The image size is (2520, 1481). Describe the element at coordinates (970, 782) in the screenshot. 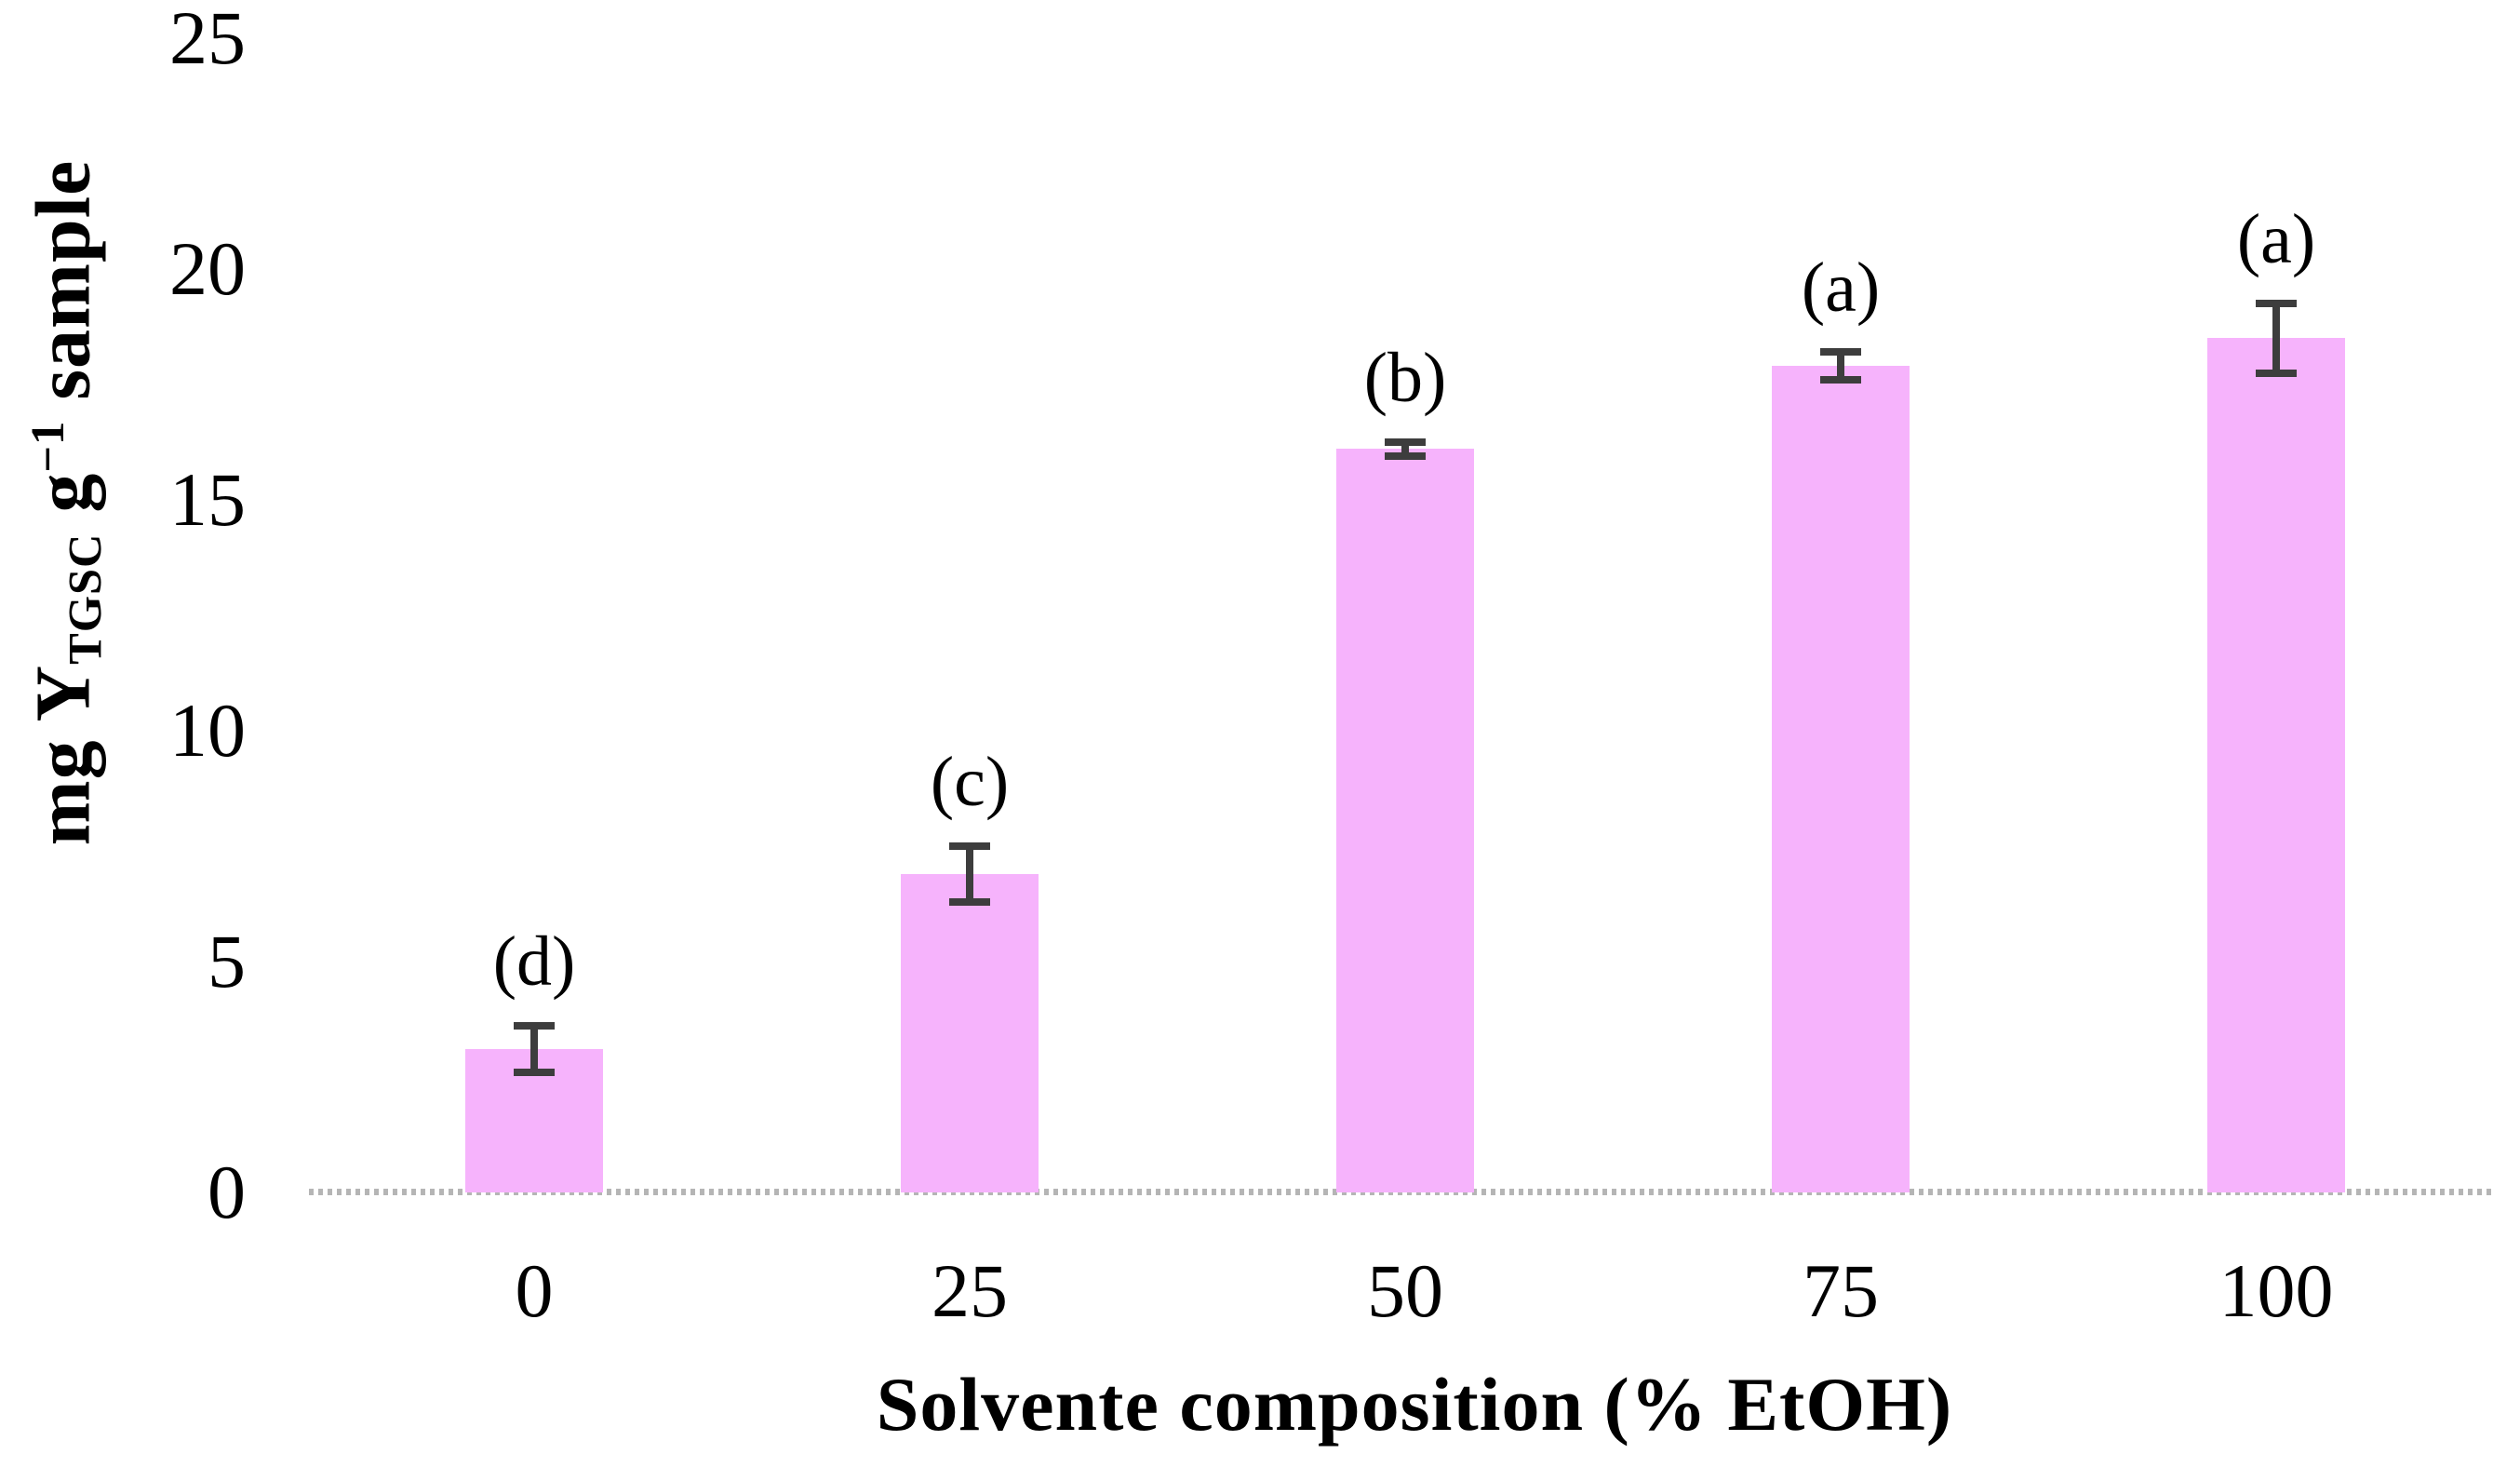

I see `significance-label: (c)` at that location.